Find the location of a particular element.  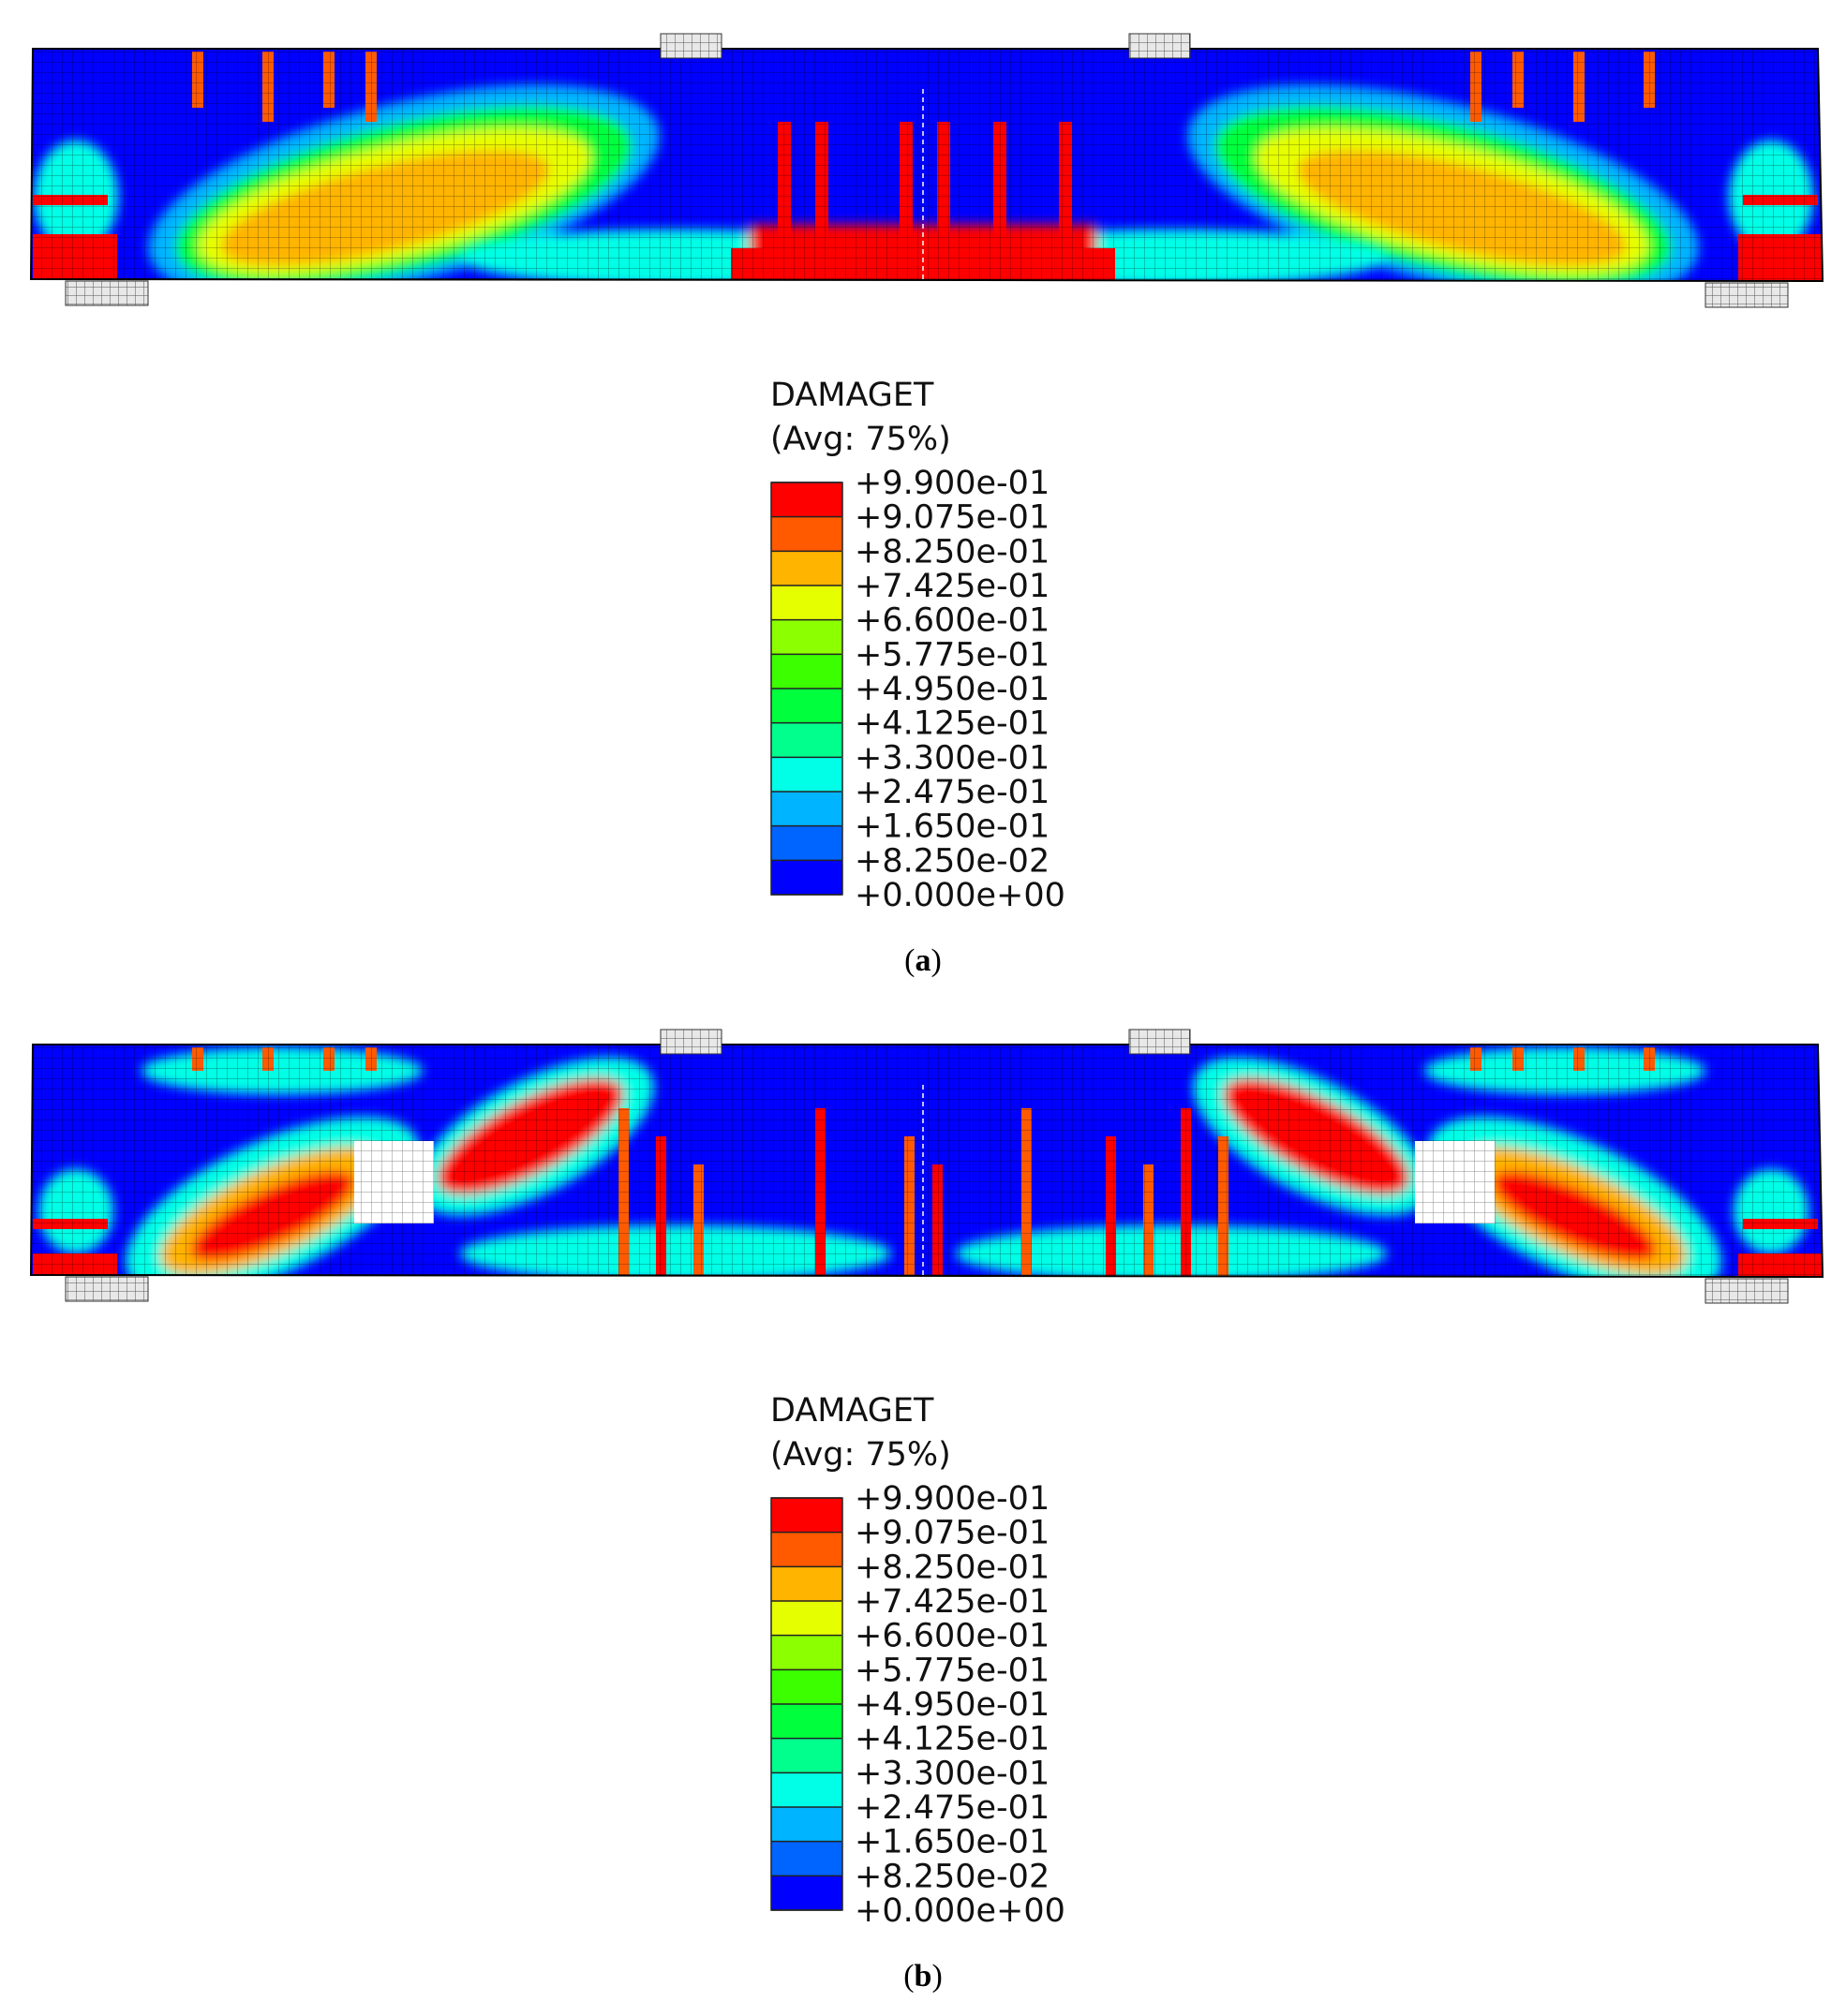

caption-label: a is located at coordinates (923, 960).